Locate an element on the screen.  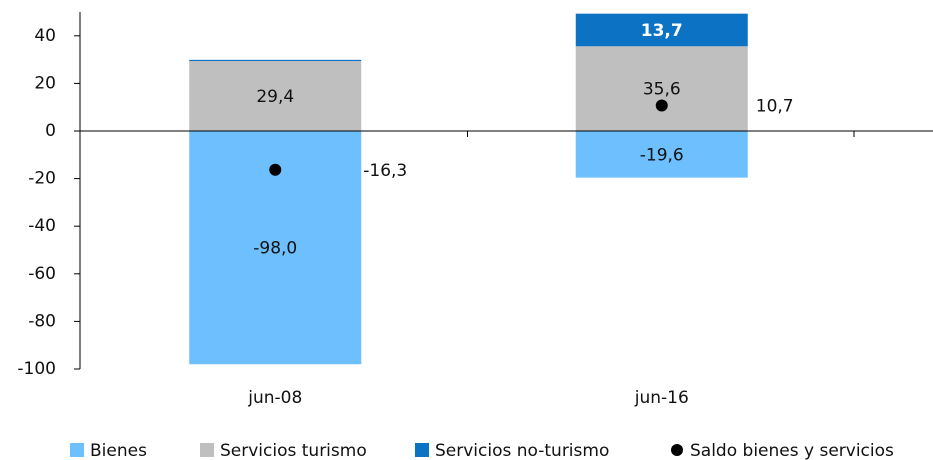
value-label: 29,4 is located at coordinates (275, 97).